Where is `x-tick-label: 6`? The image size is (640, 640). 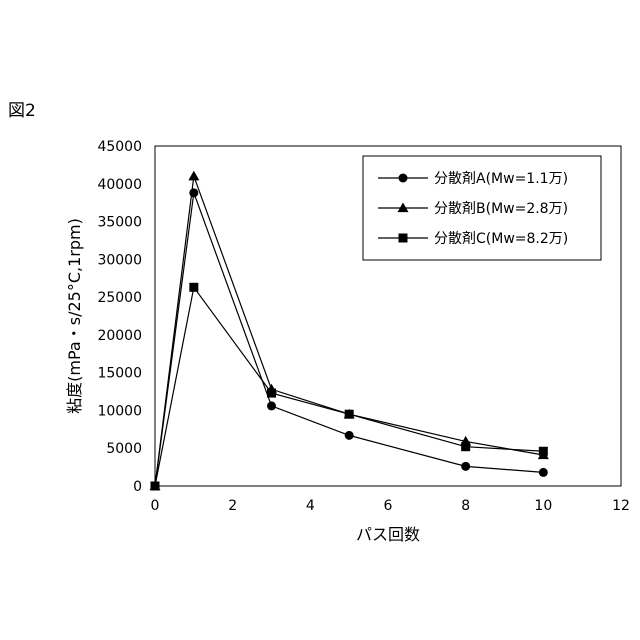 x-tick-label: 6 is located at coordinates (388, 506).